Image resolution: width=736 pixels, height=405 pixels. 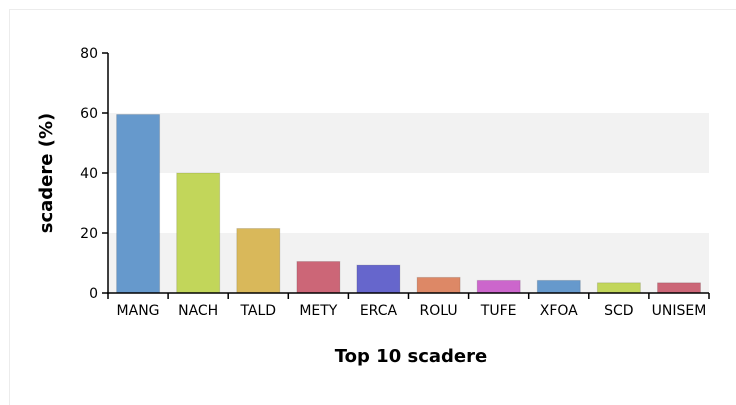 What do you see at coordinates (618, 311) in the screenshot?
I see `x-tick-label: SCD` at bounding box center [618, 311].